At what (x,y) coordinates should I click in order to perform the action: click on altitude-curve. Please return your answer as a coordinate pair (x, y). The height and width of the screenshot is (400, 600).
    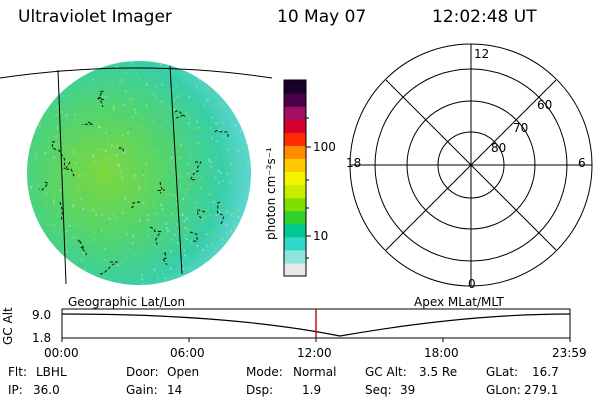
    Looking at the image, I should click on (316, 325).